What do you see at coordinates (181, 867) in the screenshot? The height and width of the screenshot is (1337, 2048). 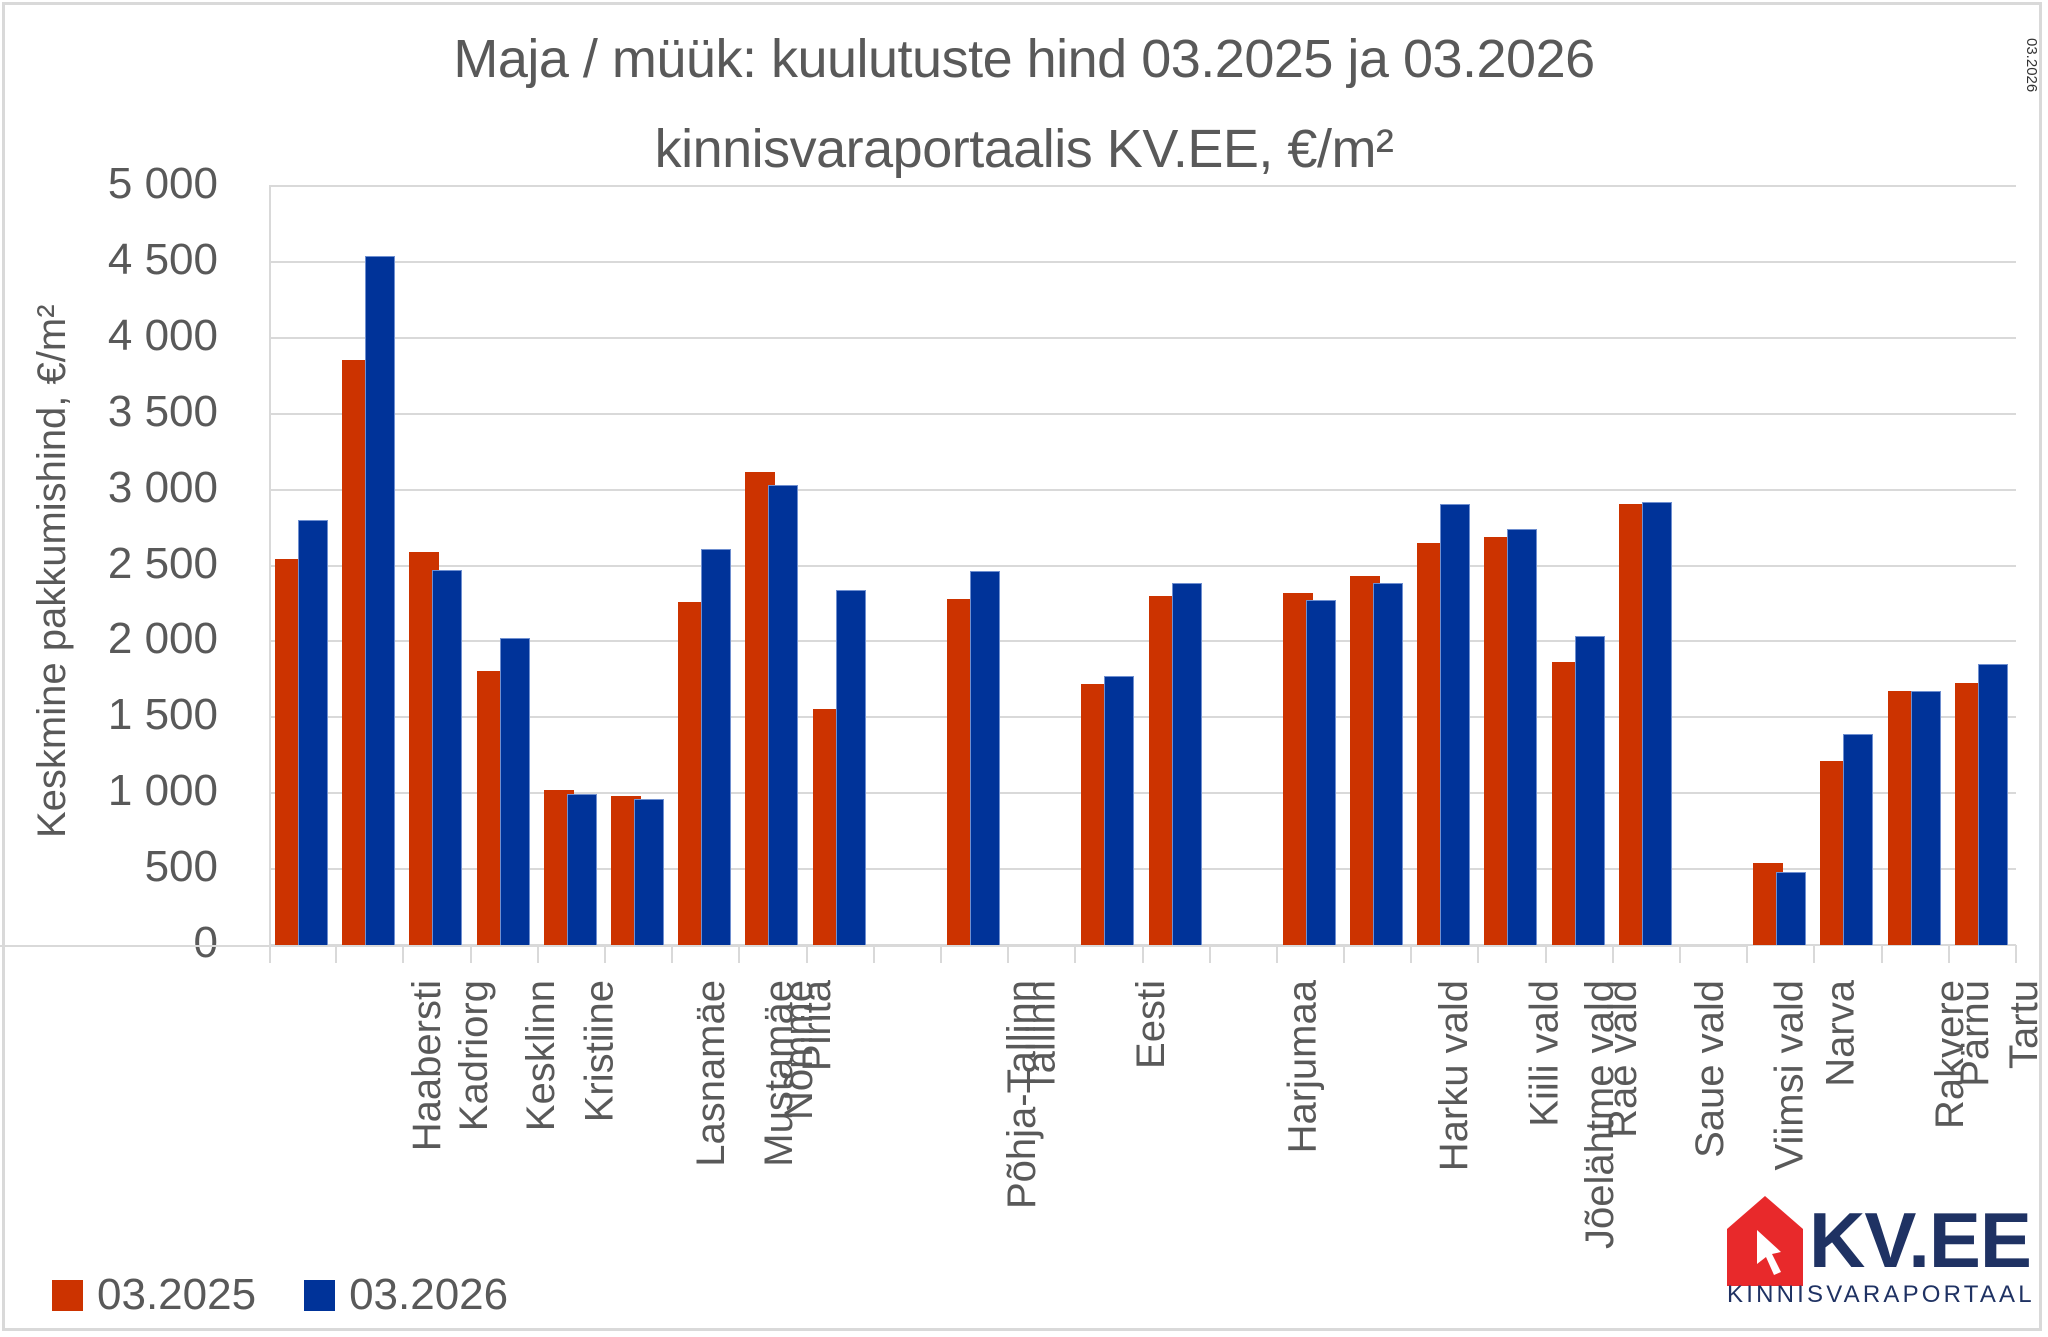 I see `y-tick-label: 500` at bounding box center [181, 867].